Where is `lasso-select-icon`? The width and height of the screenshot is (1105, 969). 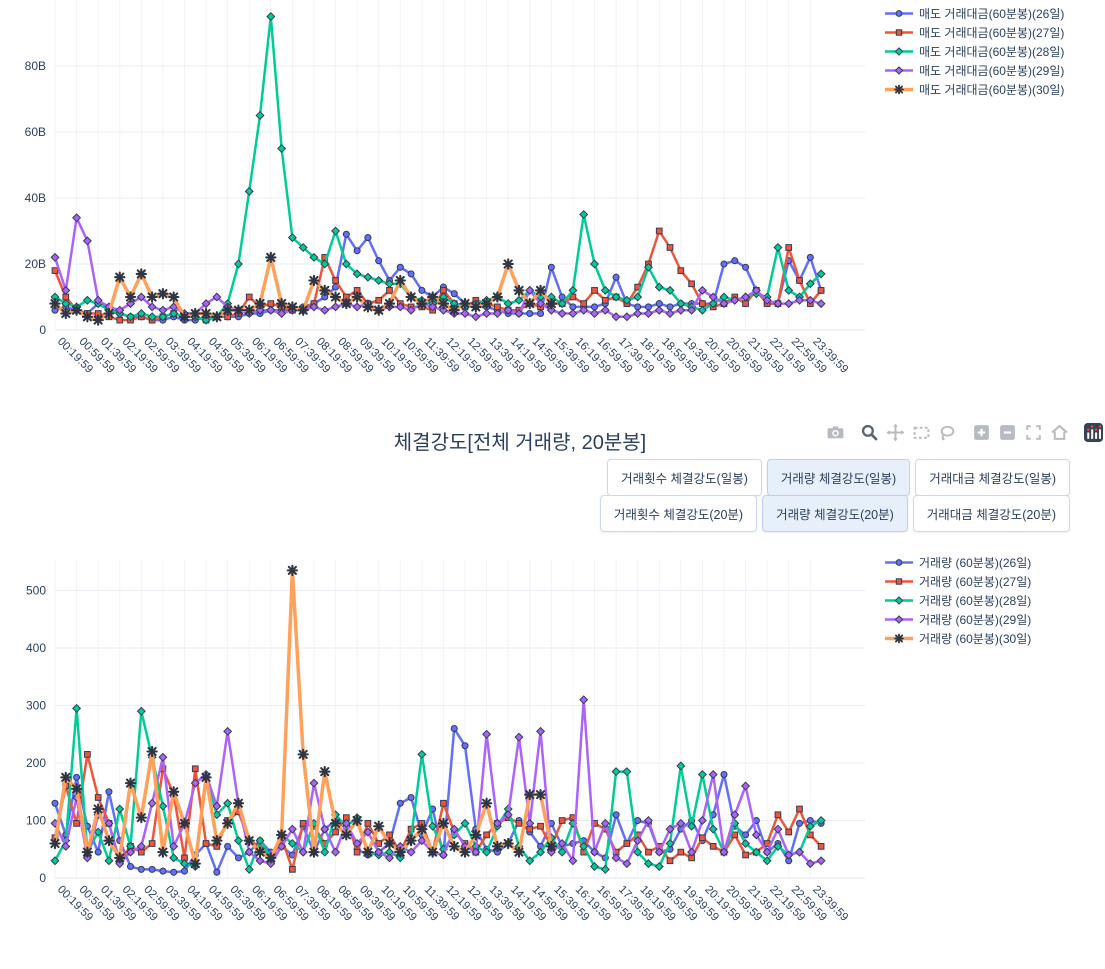 lasso-select-icon is located at coordinates (947, 432).